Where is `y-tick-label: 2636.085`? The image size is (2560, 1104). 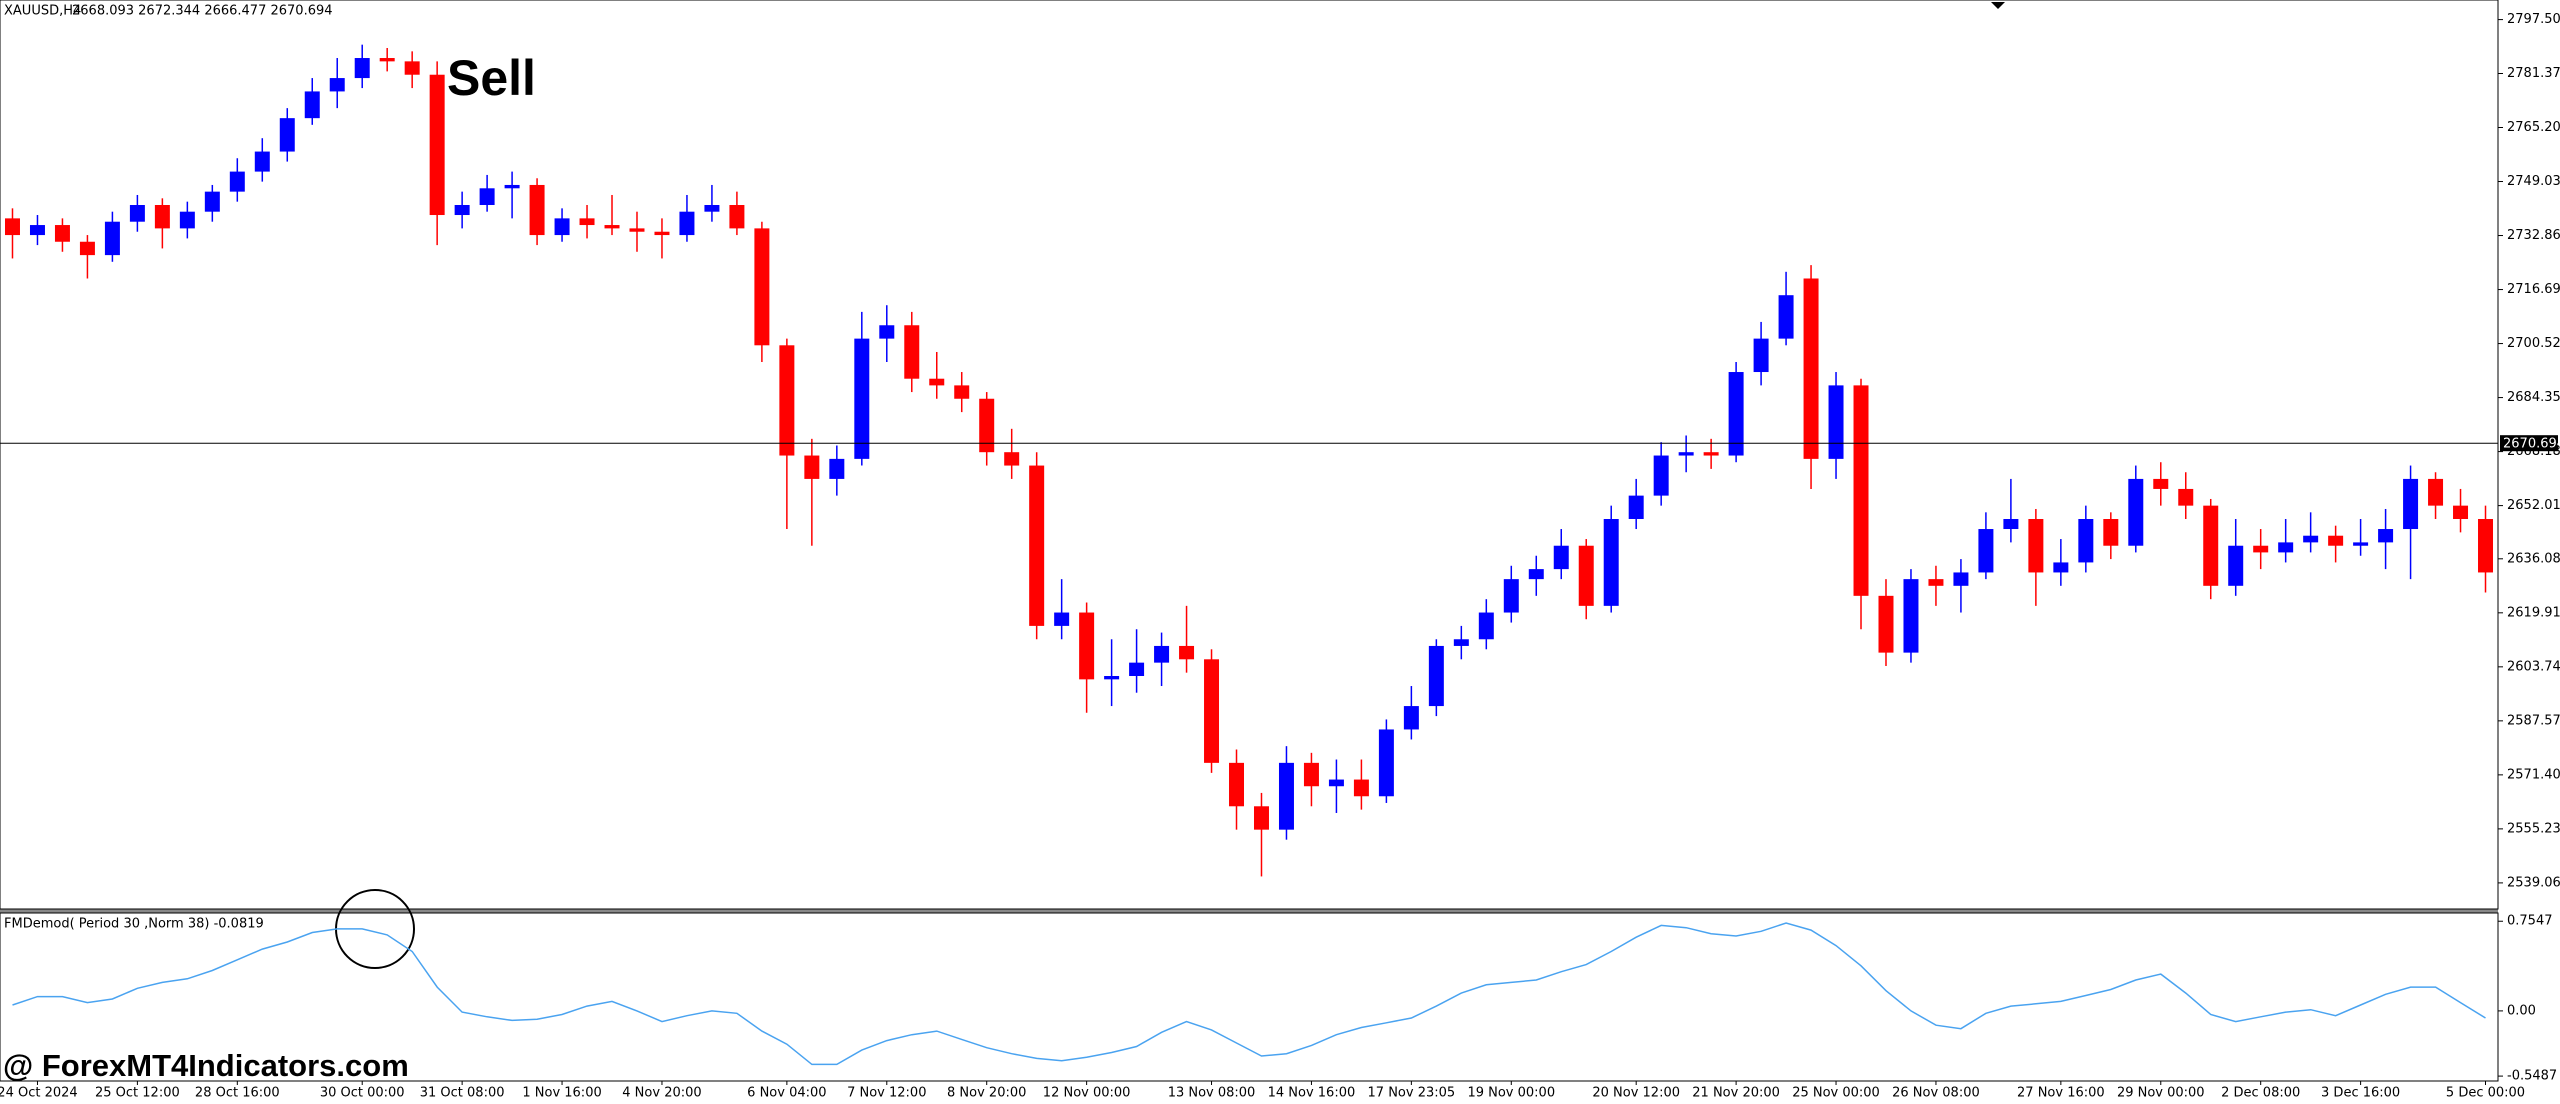 y-tick-label: 2636.085 is located at coordinates (2533, 558).